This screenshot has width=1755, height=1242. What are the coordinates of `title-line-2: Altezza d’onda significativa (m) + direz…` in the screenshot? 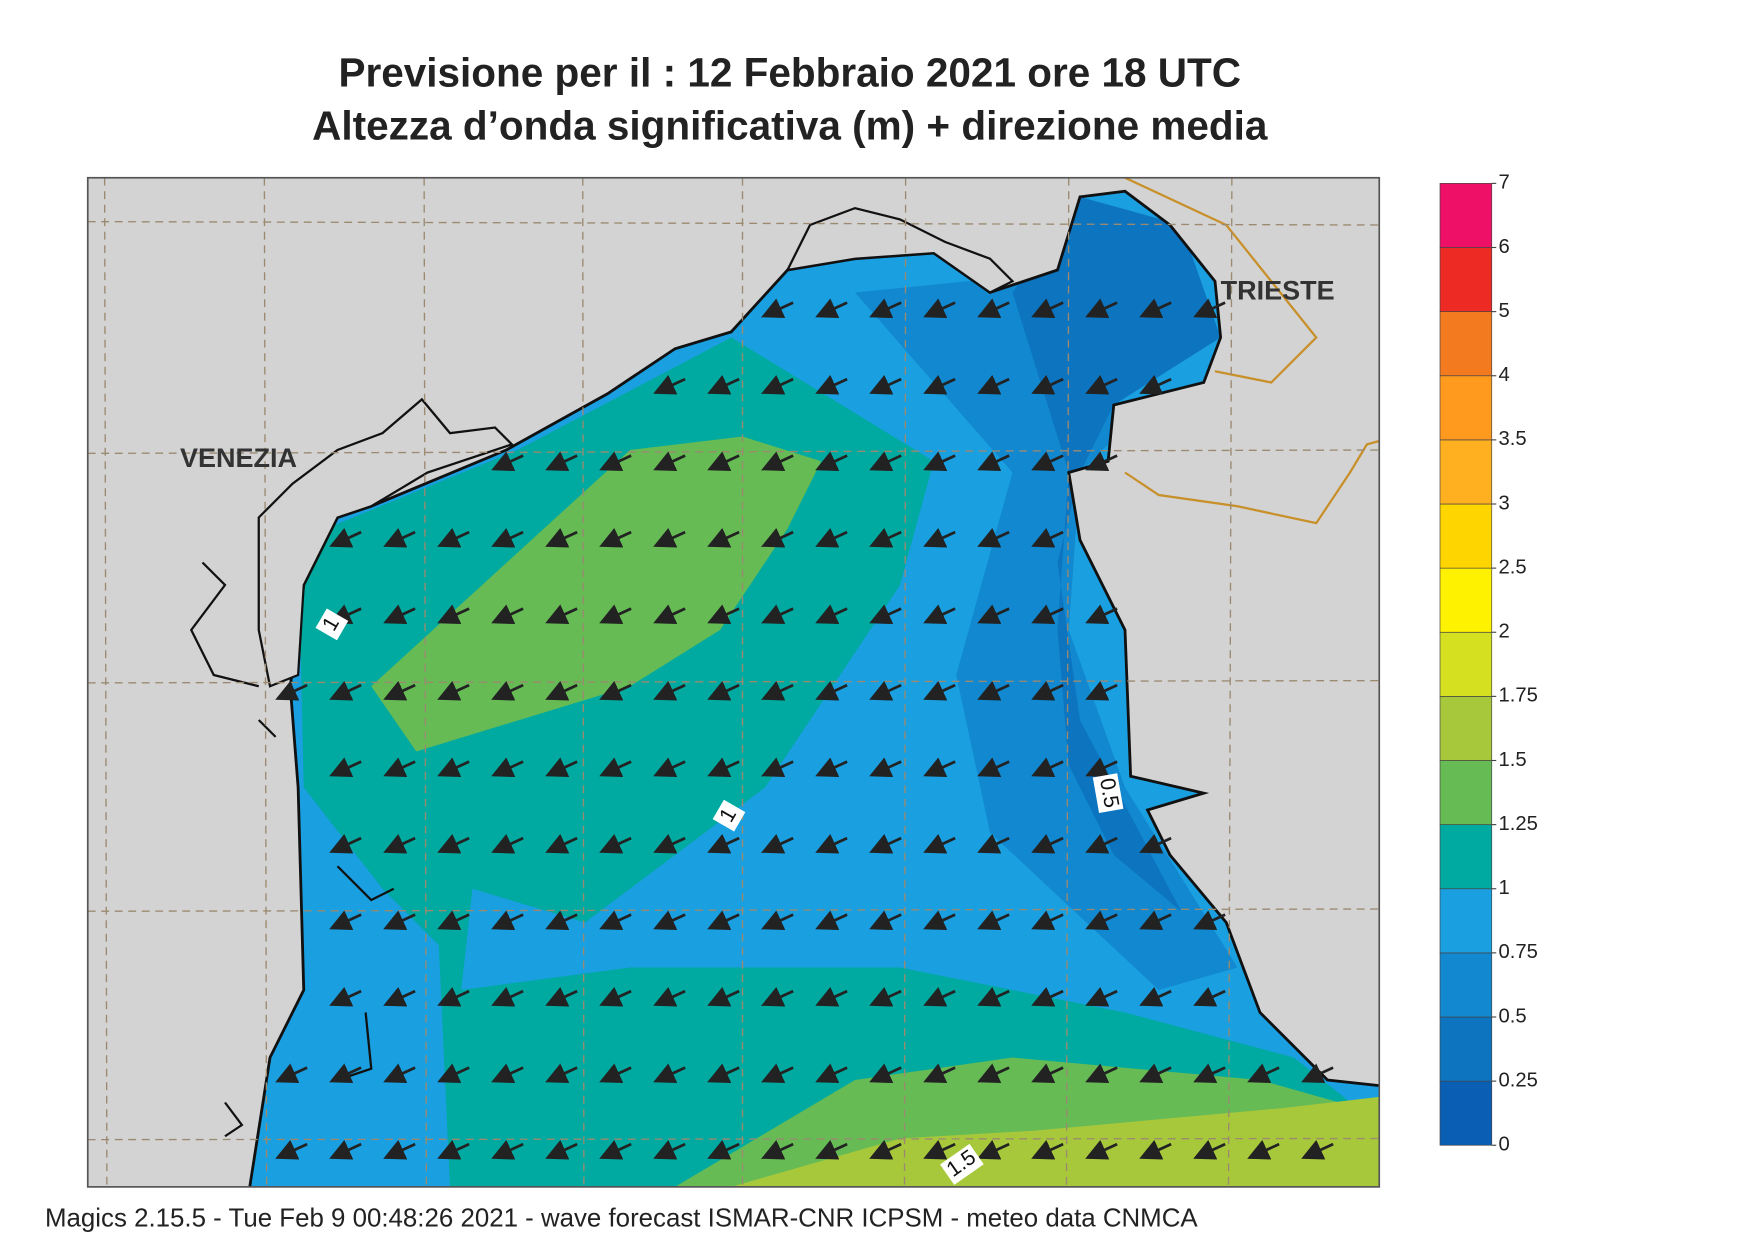 It's located at (790, 126).